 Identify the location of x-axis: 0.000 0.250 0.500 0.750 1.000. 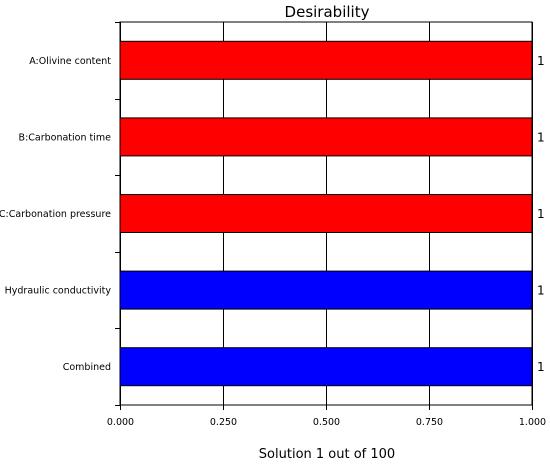
(326, 416).